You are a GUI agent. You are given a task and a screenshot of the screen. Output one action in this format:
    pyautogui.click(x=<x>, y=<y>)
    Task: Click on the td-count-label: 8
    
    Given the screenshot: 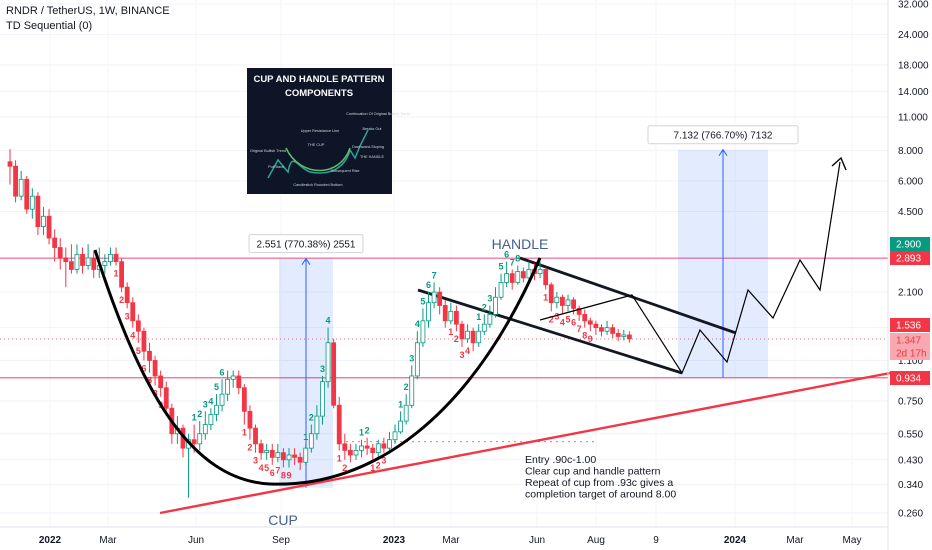 What is the action you would take?
    pyautogui.click(x=517, y=258)
    